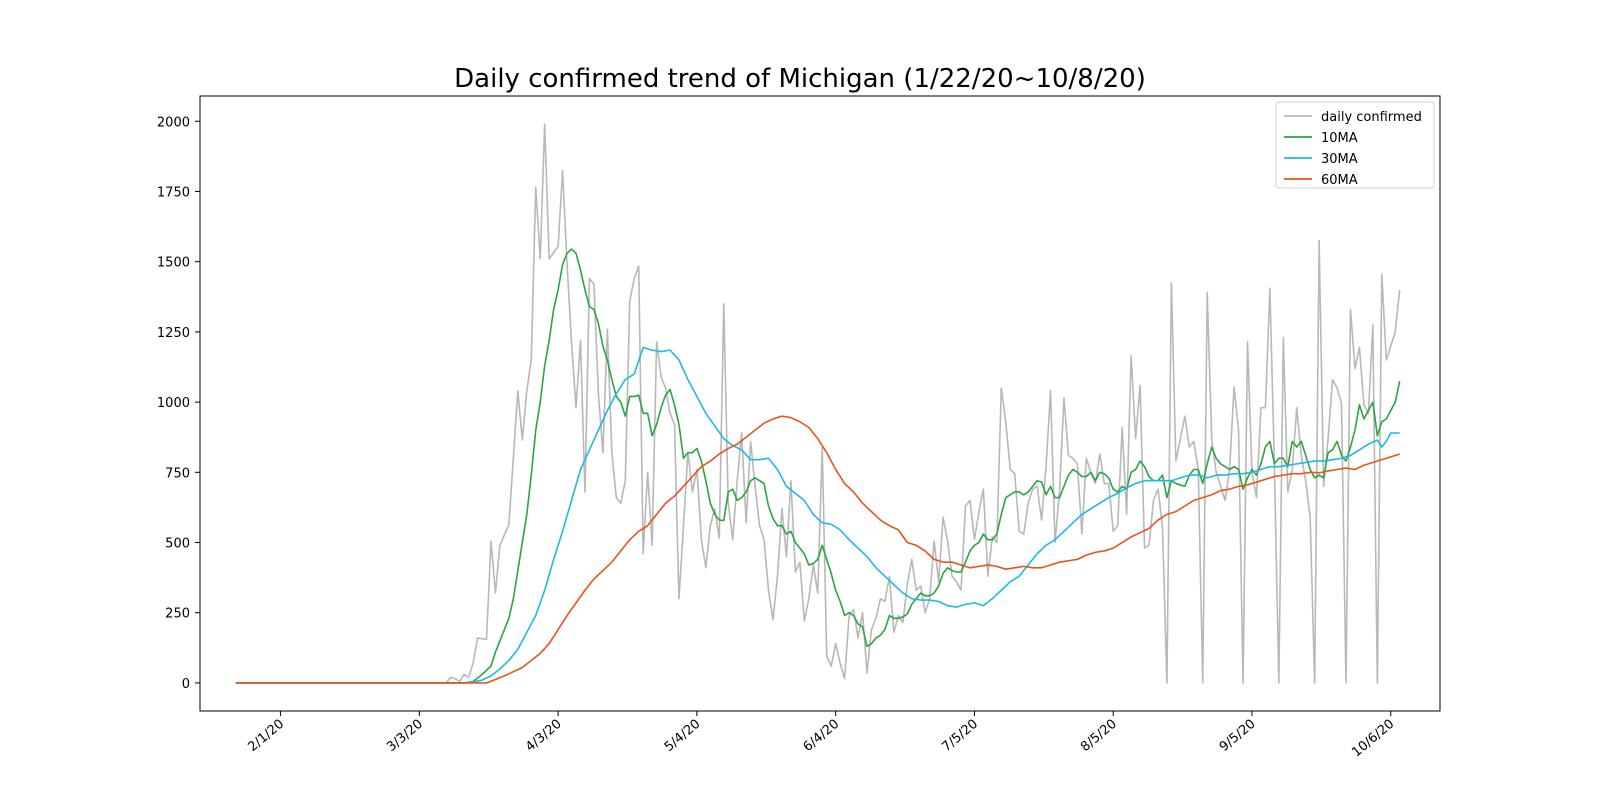 This screenshot has width=1600, height=800. Describe the element at coordinates (177, 544) in the screenshot. I see `y-tick-label: 500` at that location.